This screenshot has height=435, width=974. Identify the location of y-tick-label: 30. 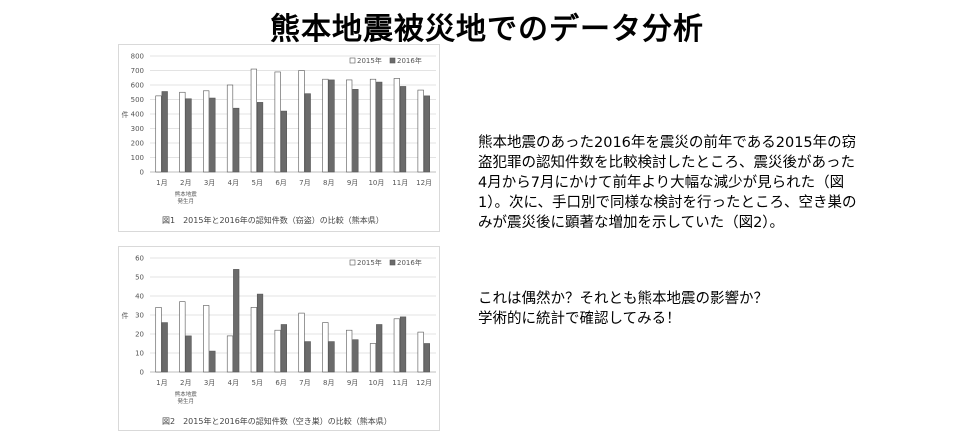
(139, 316).